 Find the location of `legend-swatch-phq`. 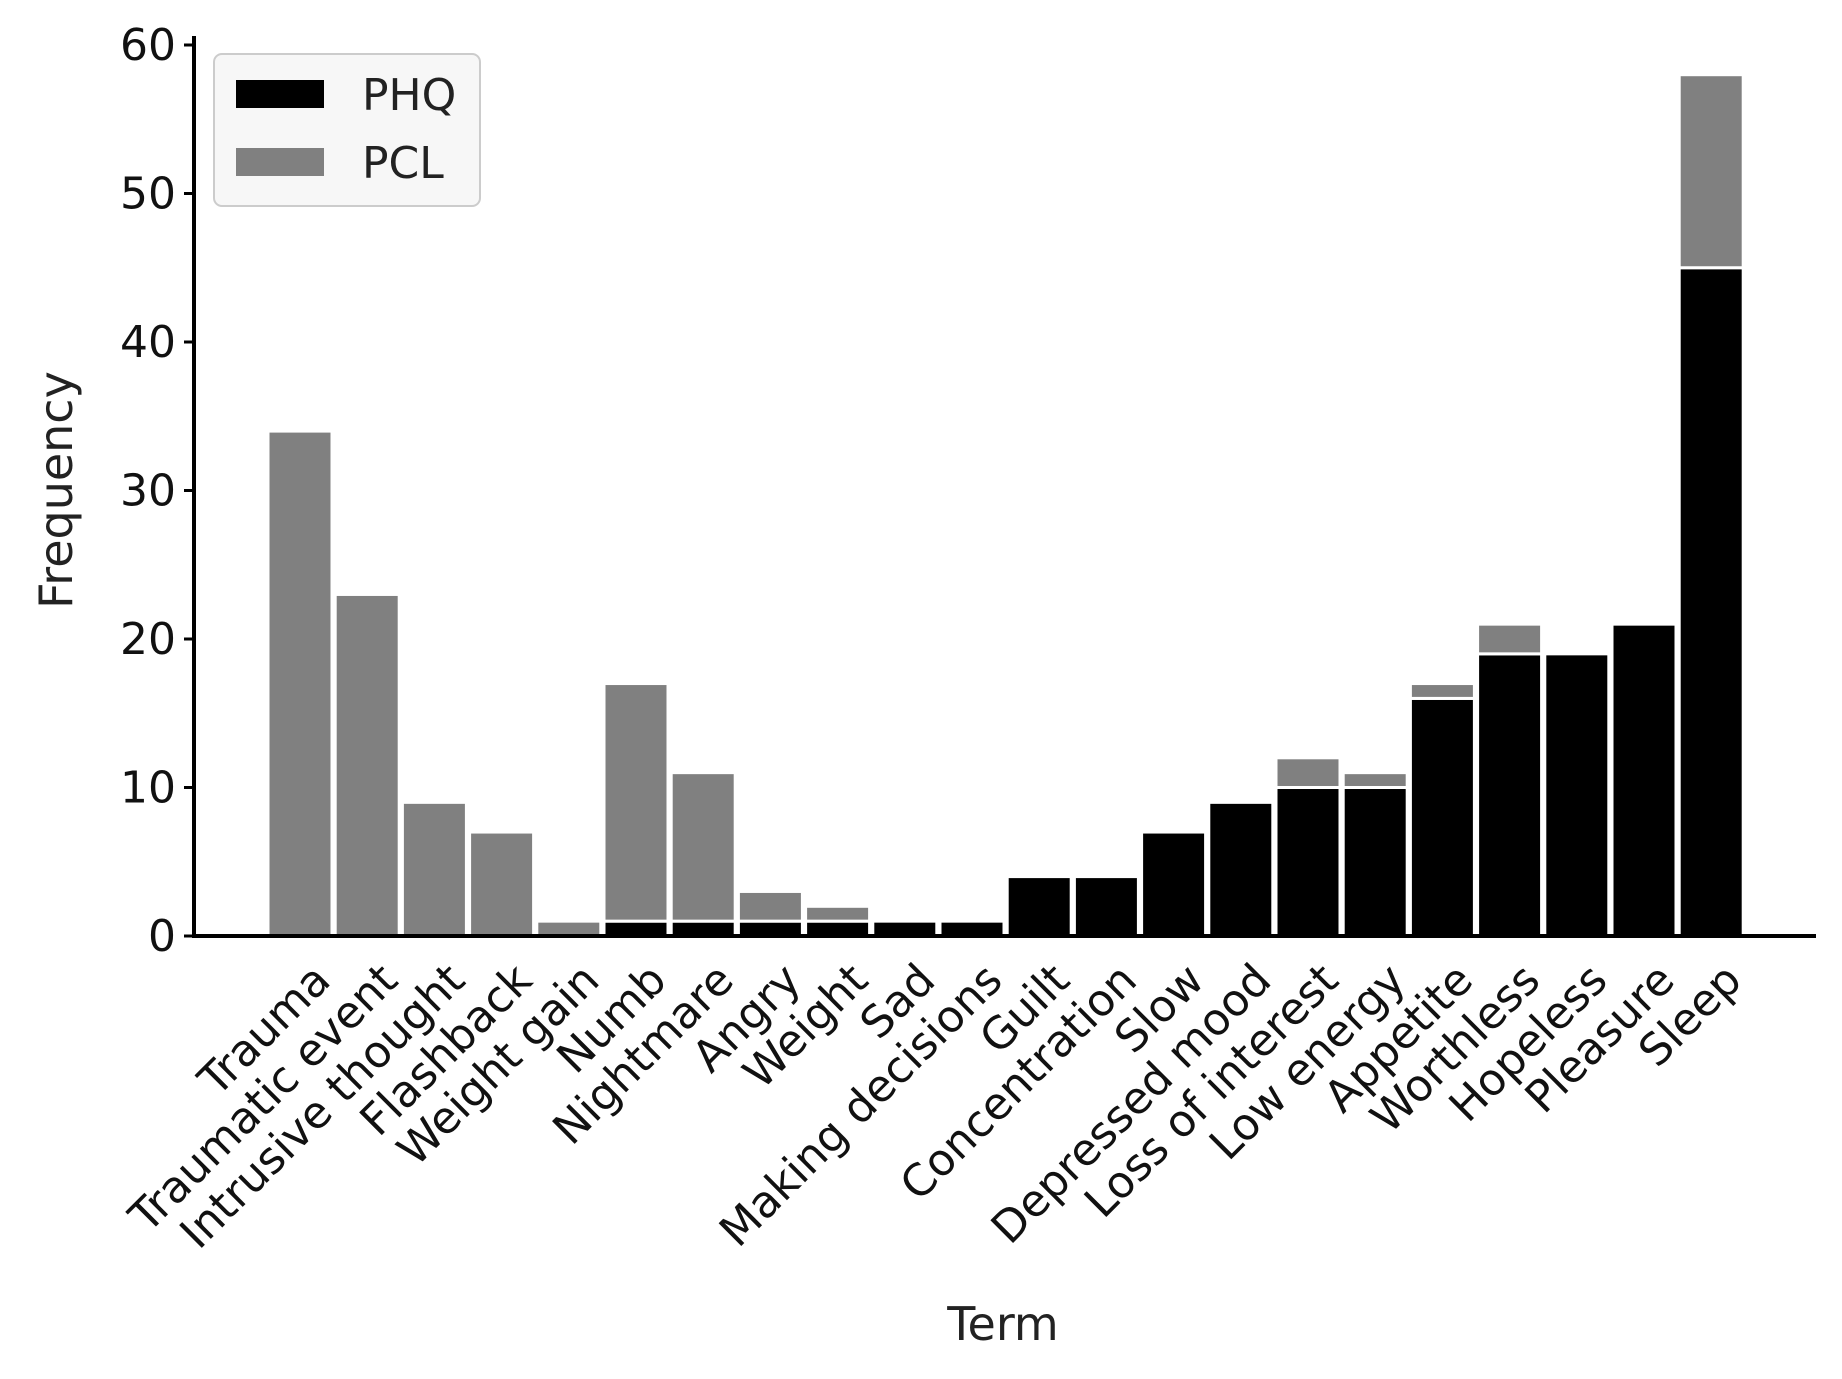

legend-swatch-phq is located at coordinates (280, 94).